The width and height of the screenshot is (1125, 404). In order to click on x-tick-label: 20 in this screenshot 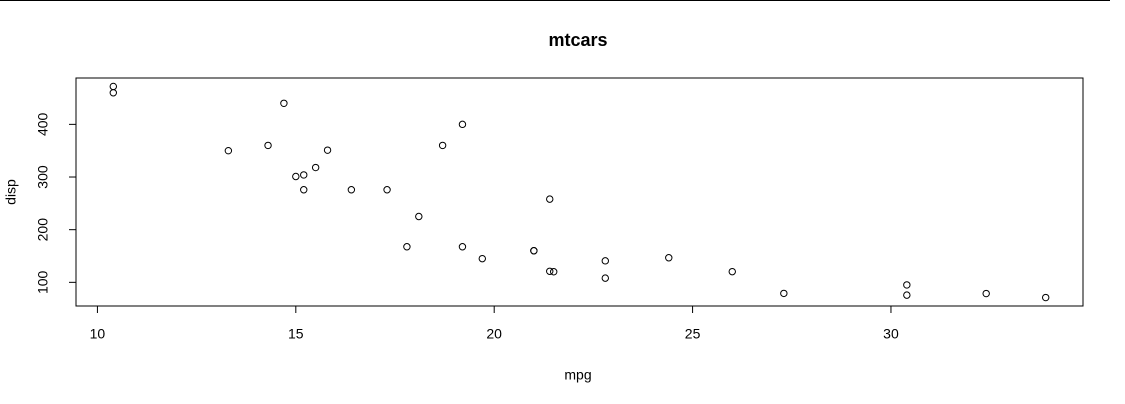, I will do `click(494, 334)`.